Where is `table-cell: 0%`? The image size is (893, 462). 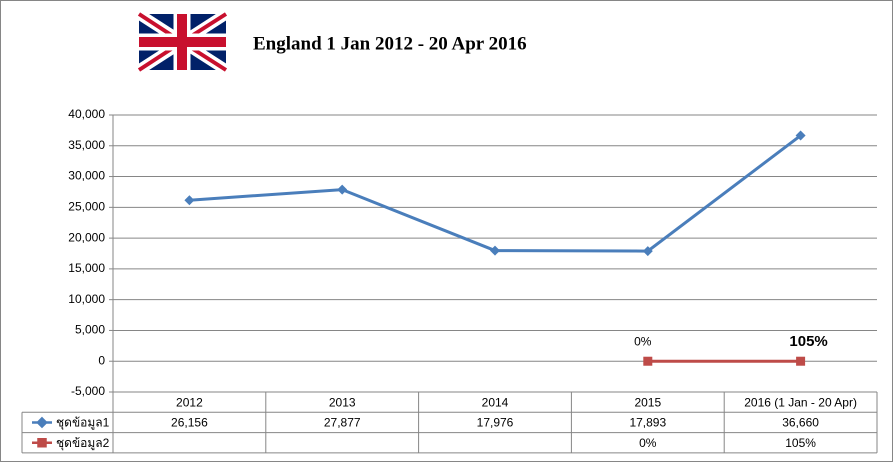
table-cell: 0% is located at coordinates (648, 443).